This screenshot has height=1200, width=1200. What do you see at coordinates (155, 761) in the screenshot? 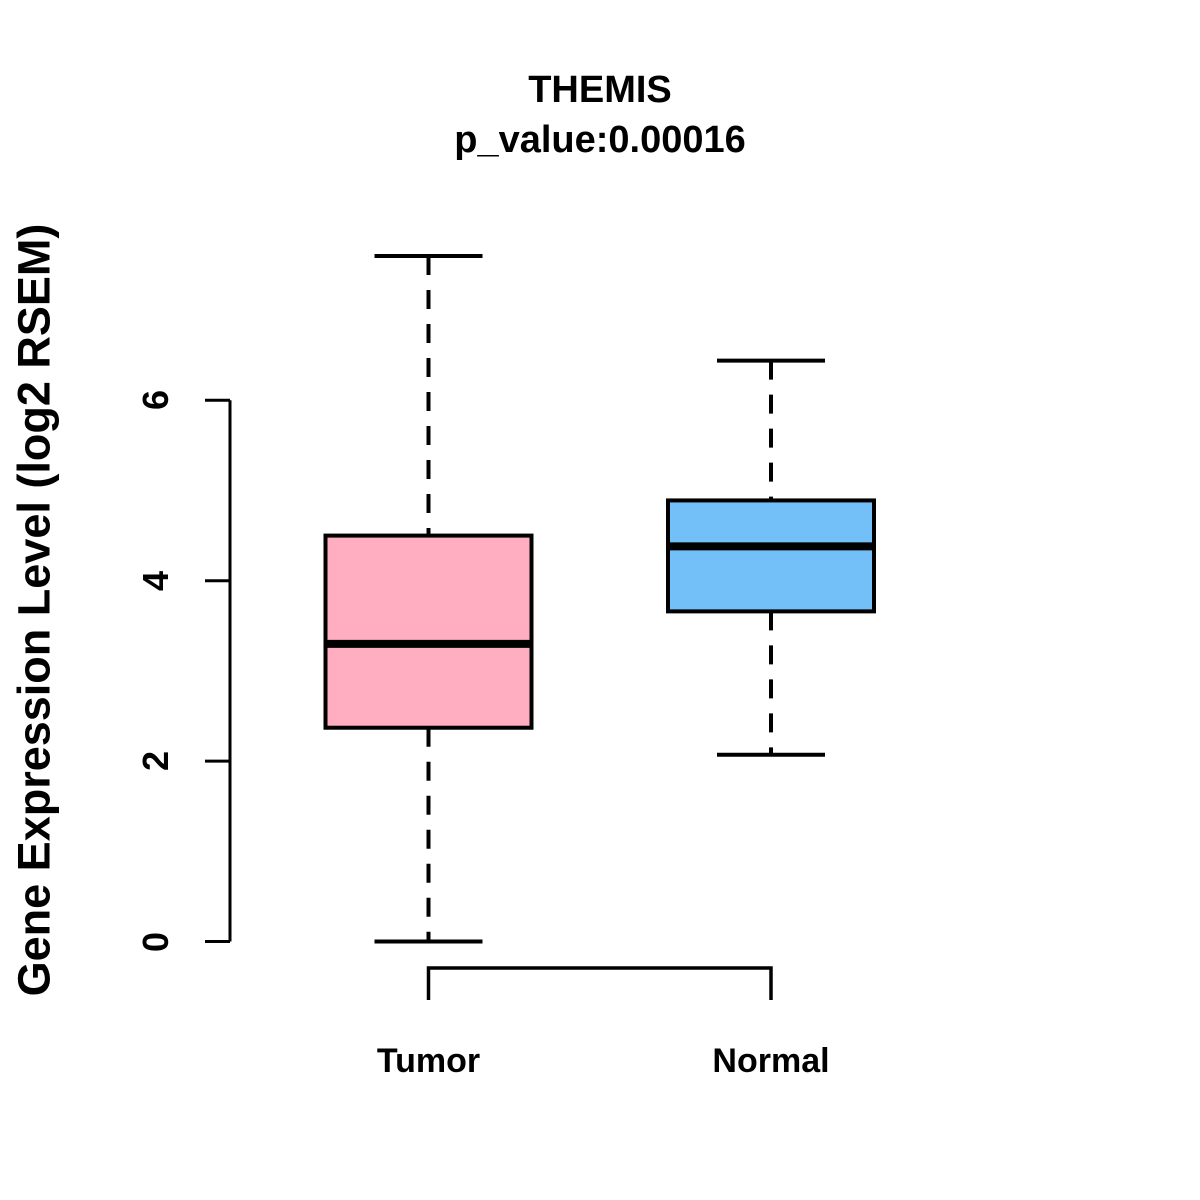
I see `y-axis-tick-label-2: 2` at bounding box center [155, 761].